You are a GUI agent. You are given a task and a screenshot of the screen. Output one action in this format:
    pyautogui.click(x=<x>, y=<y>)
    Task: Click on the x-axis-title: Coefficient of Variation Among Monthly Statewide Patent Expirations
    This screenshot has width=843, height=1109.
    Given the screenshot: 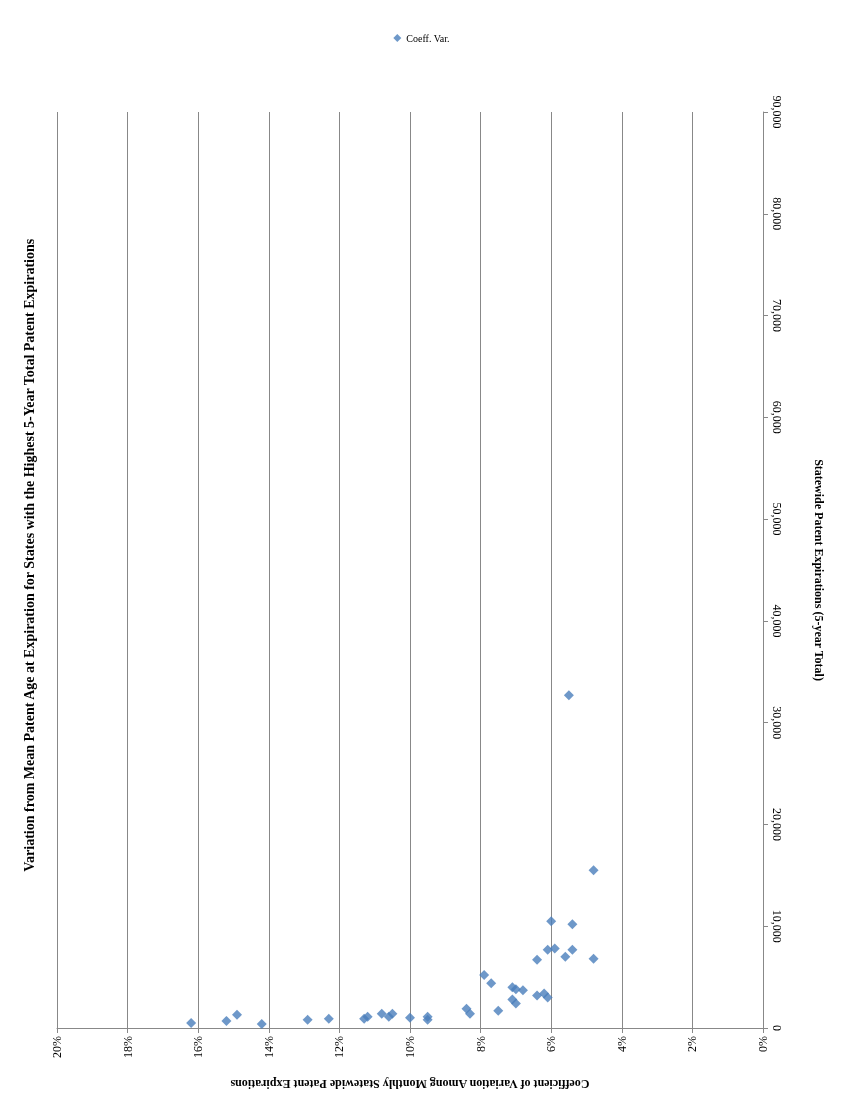 What is the action you would take?
    pyautogui.click(x=410, y=1084)
    